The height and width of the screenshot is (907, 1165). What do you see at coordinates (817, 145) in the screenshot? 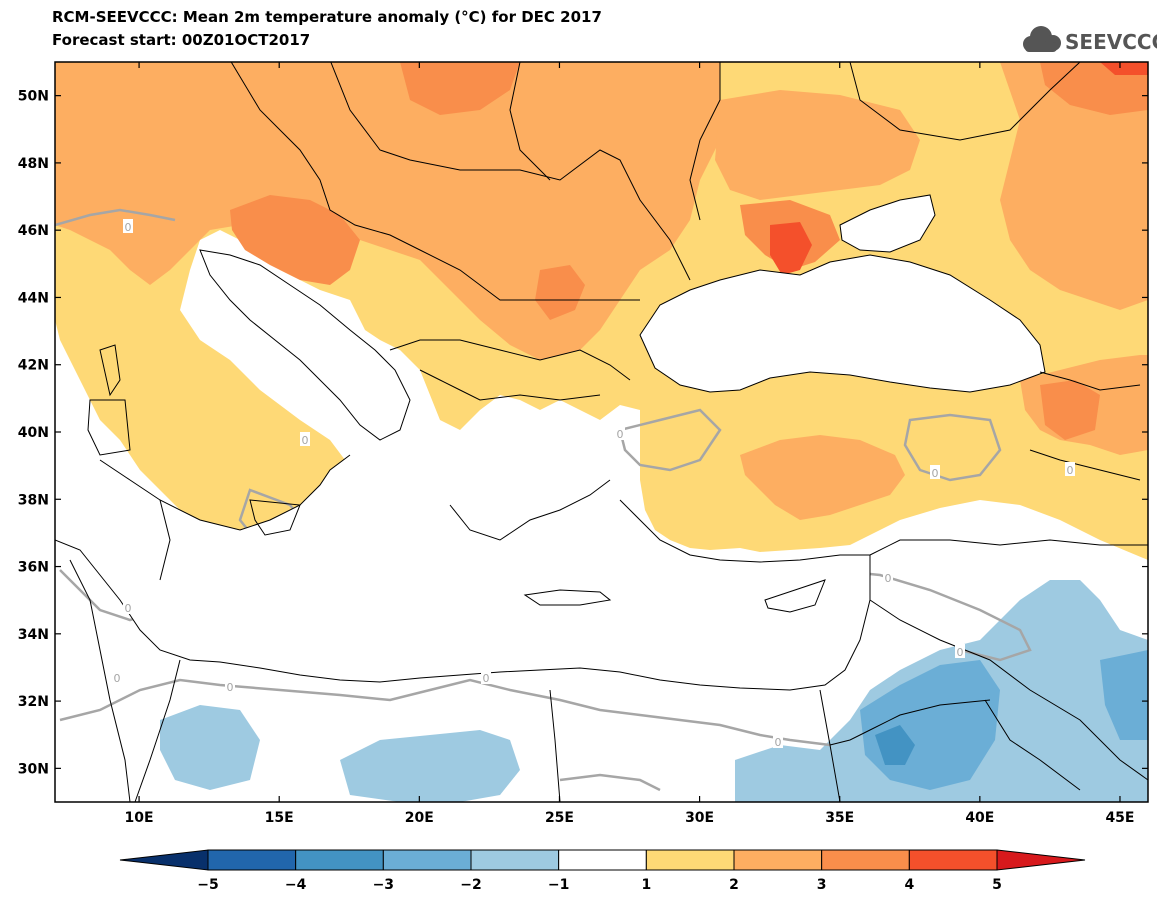
I see `anomaly-area-2-3-ukraine` at bounding box center [817, 145].